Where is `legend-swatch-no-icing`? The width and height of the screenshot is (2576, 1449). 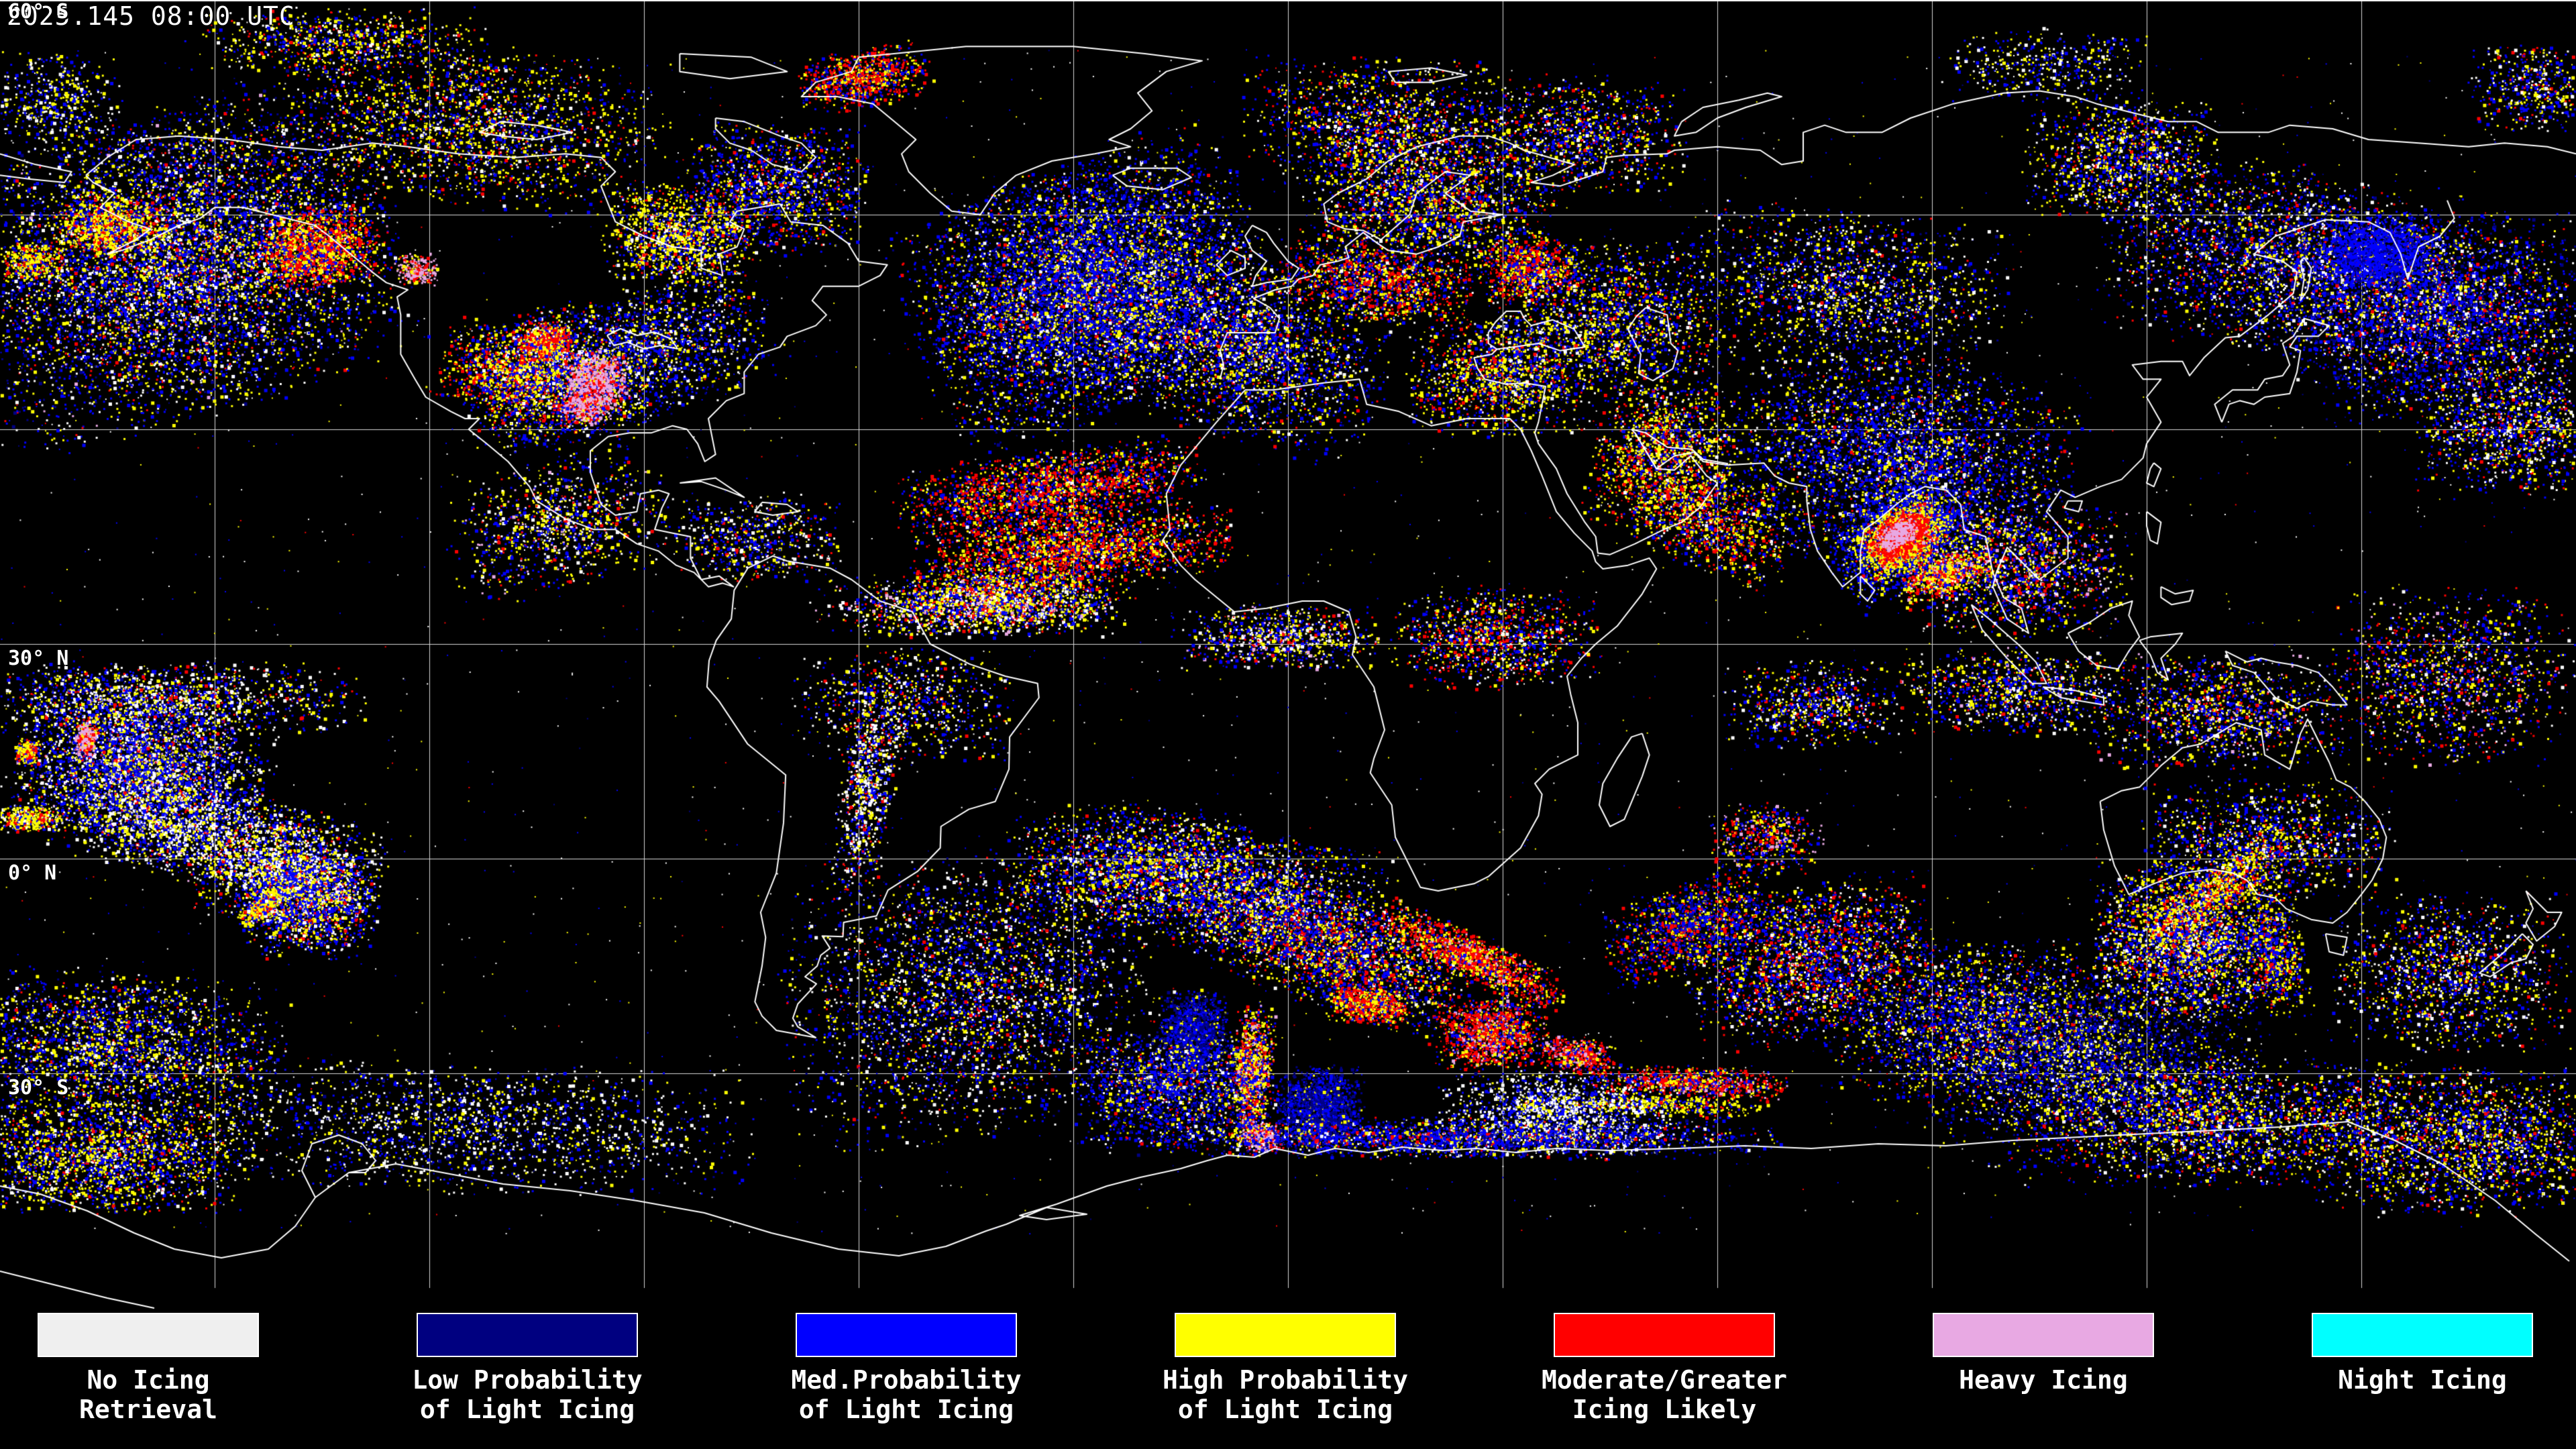
legend-swatch-no-icing is located at coordinates (148, 1335).